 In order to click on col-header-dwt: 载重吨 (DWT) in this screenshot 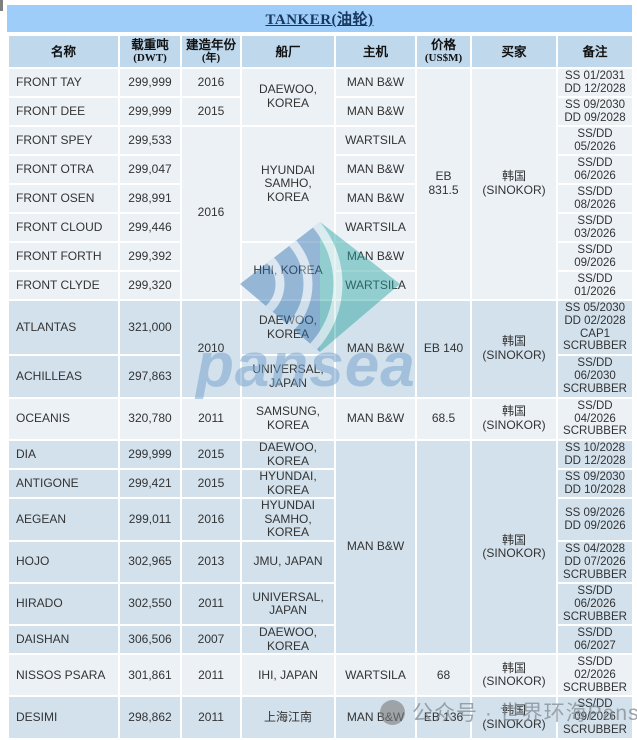, I will do `click(150, 51)`.